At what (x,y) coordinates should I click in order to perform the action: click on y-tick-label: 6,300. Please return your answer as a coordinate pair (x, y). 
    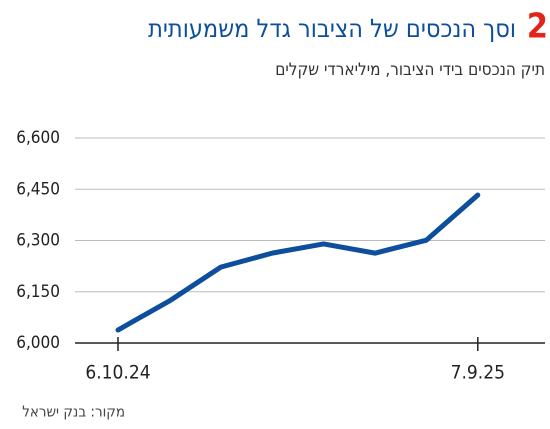
    Looking at the image, I should click on (38, 241).